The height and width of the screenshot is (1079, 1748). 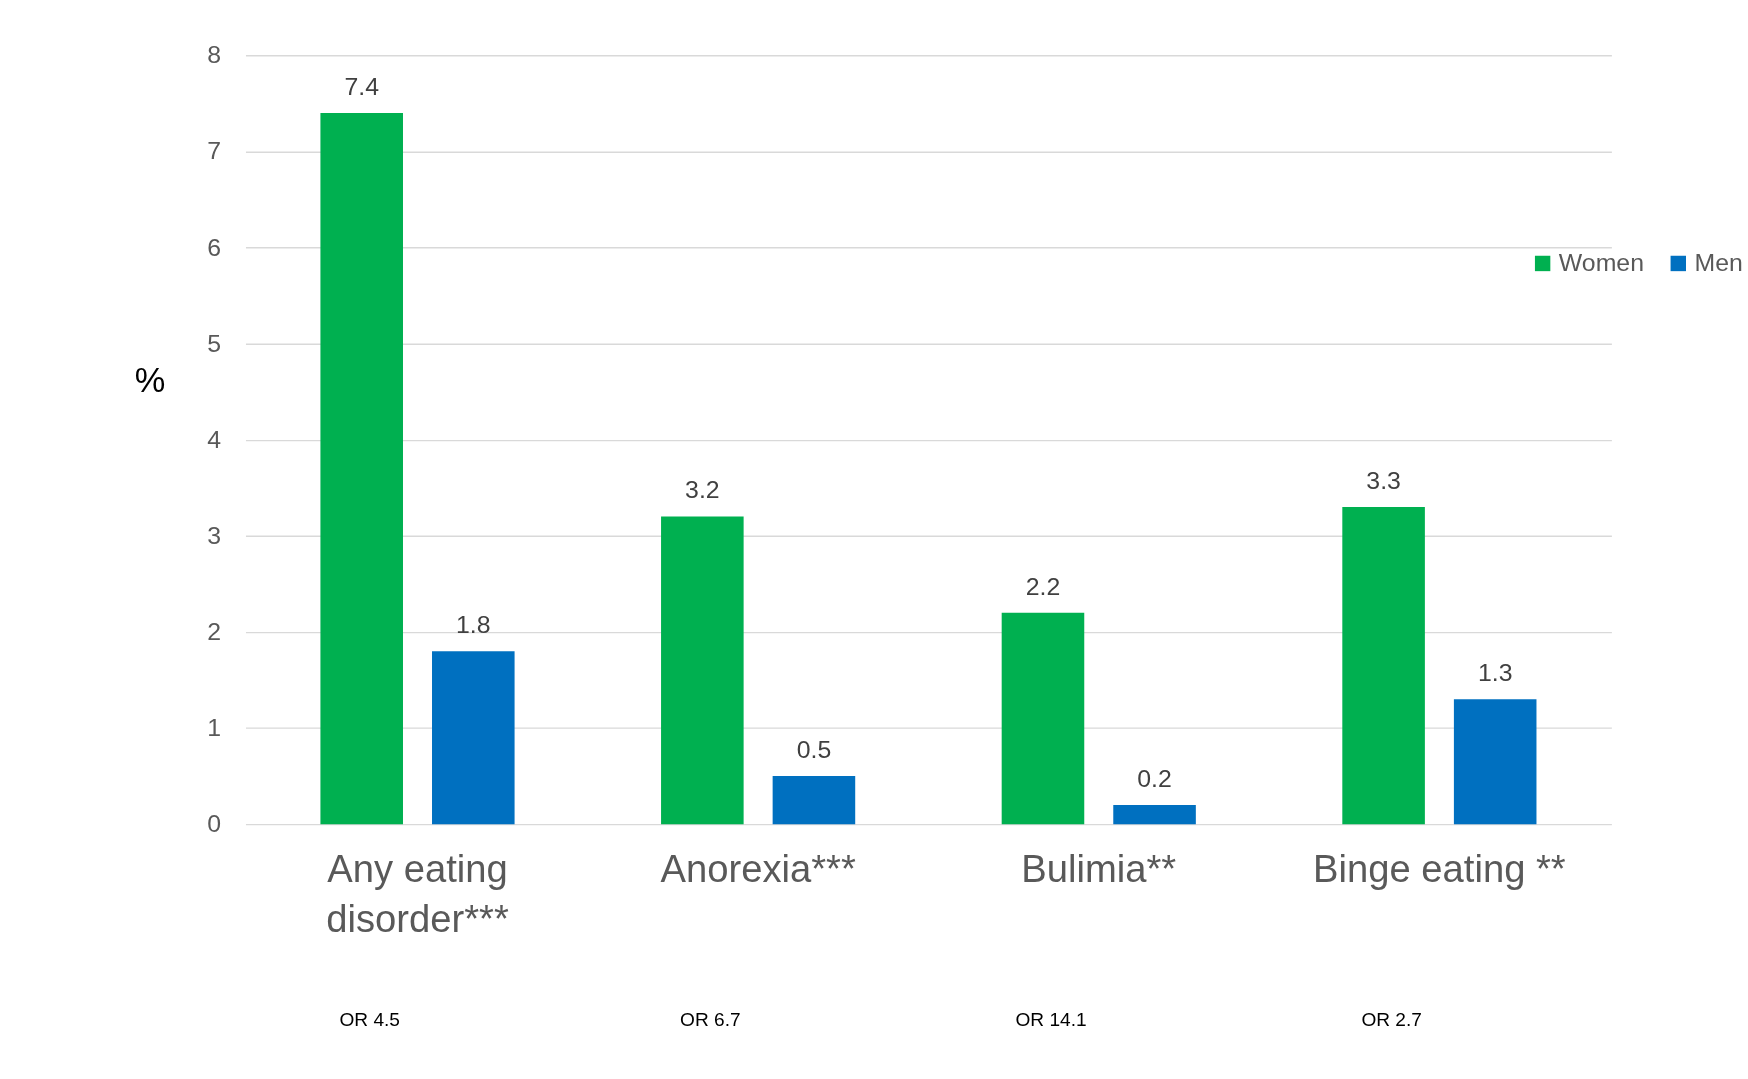 I want to click on y-tick-label: 3, so click(x=214, y=535).